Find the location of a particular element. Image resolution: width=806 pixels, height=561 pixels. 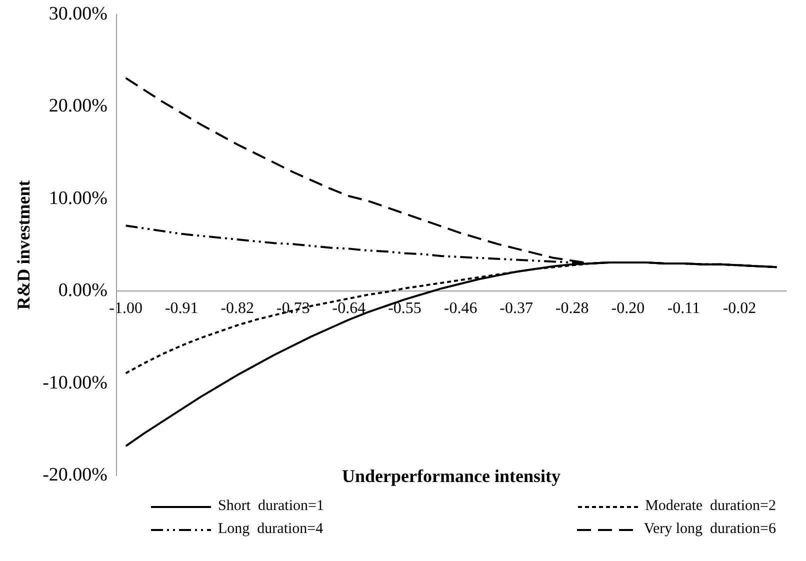

x-tick-label: -0.46 is located at coordinates (461, 308).